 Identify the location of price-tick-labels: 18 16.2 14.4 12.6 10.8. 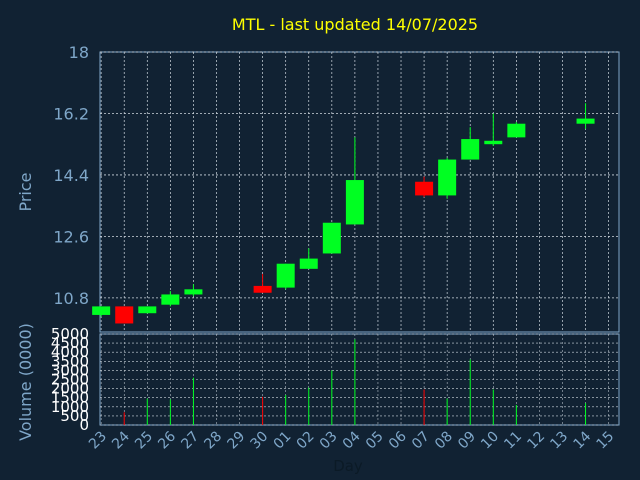
(71, 175).